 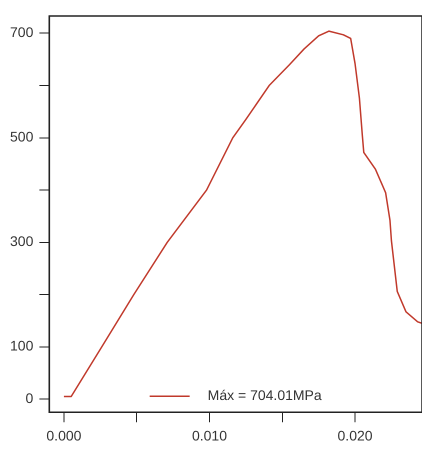 What do you see at coordinates (210, 435) in the screenshot?
I see `x-tick-label: 0.010` at bounding box center [210, 435].